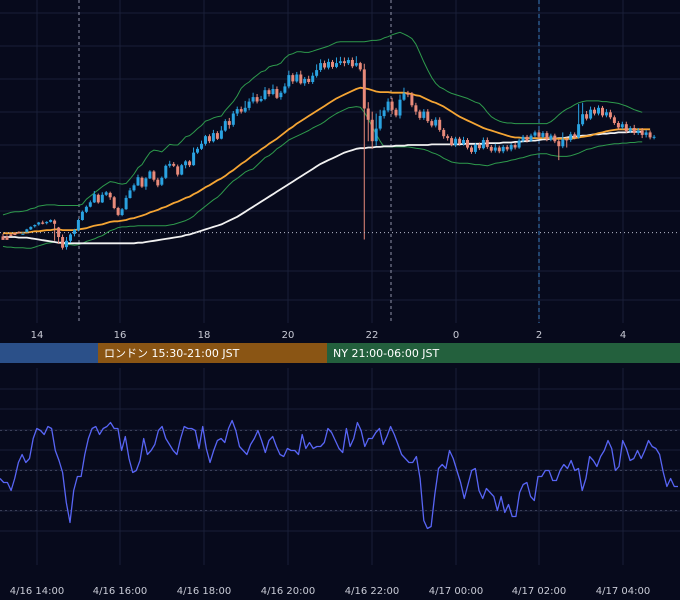 This screenshot has height=600, width=680. I want to click on price-x-tick-label: 16, so click(120, 335).